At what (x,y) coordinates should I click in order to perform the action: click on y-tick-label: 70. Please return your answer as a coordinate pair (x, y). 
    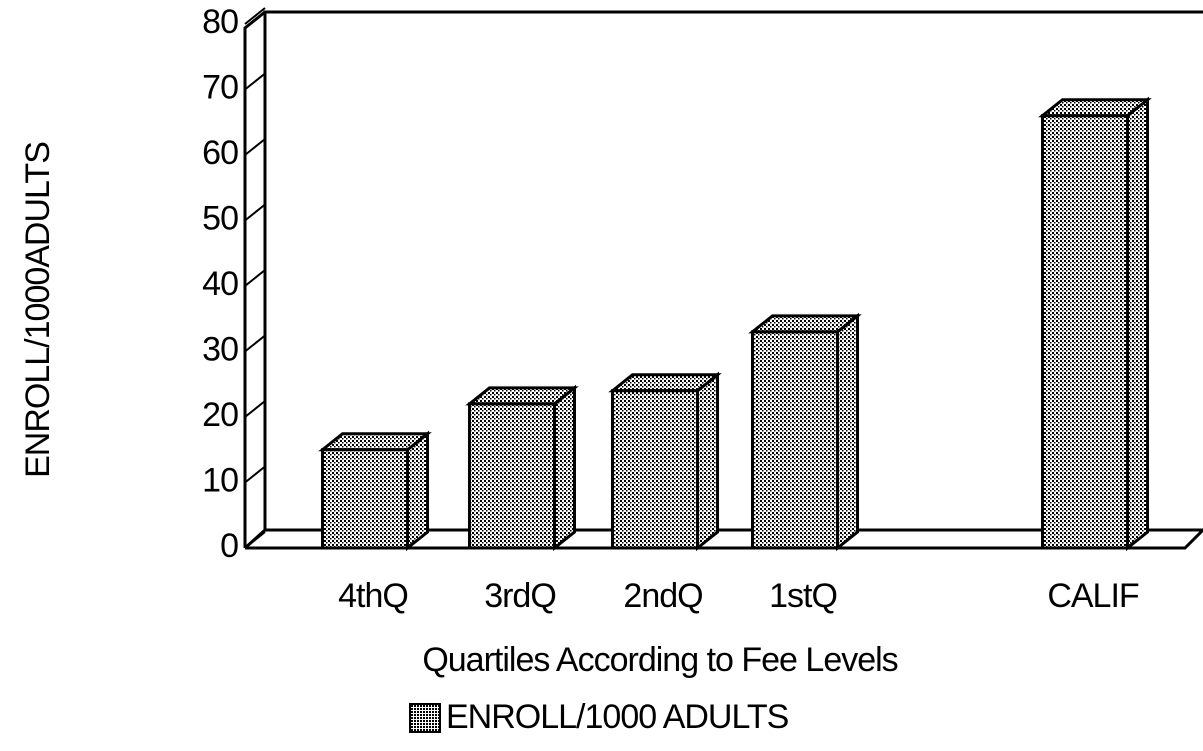
    Looking at the image, I should click on (220, 87).